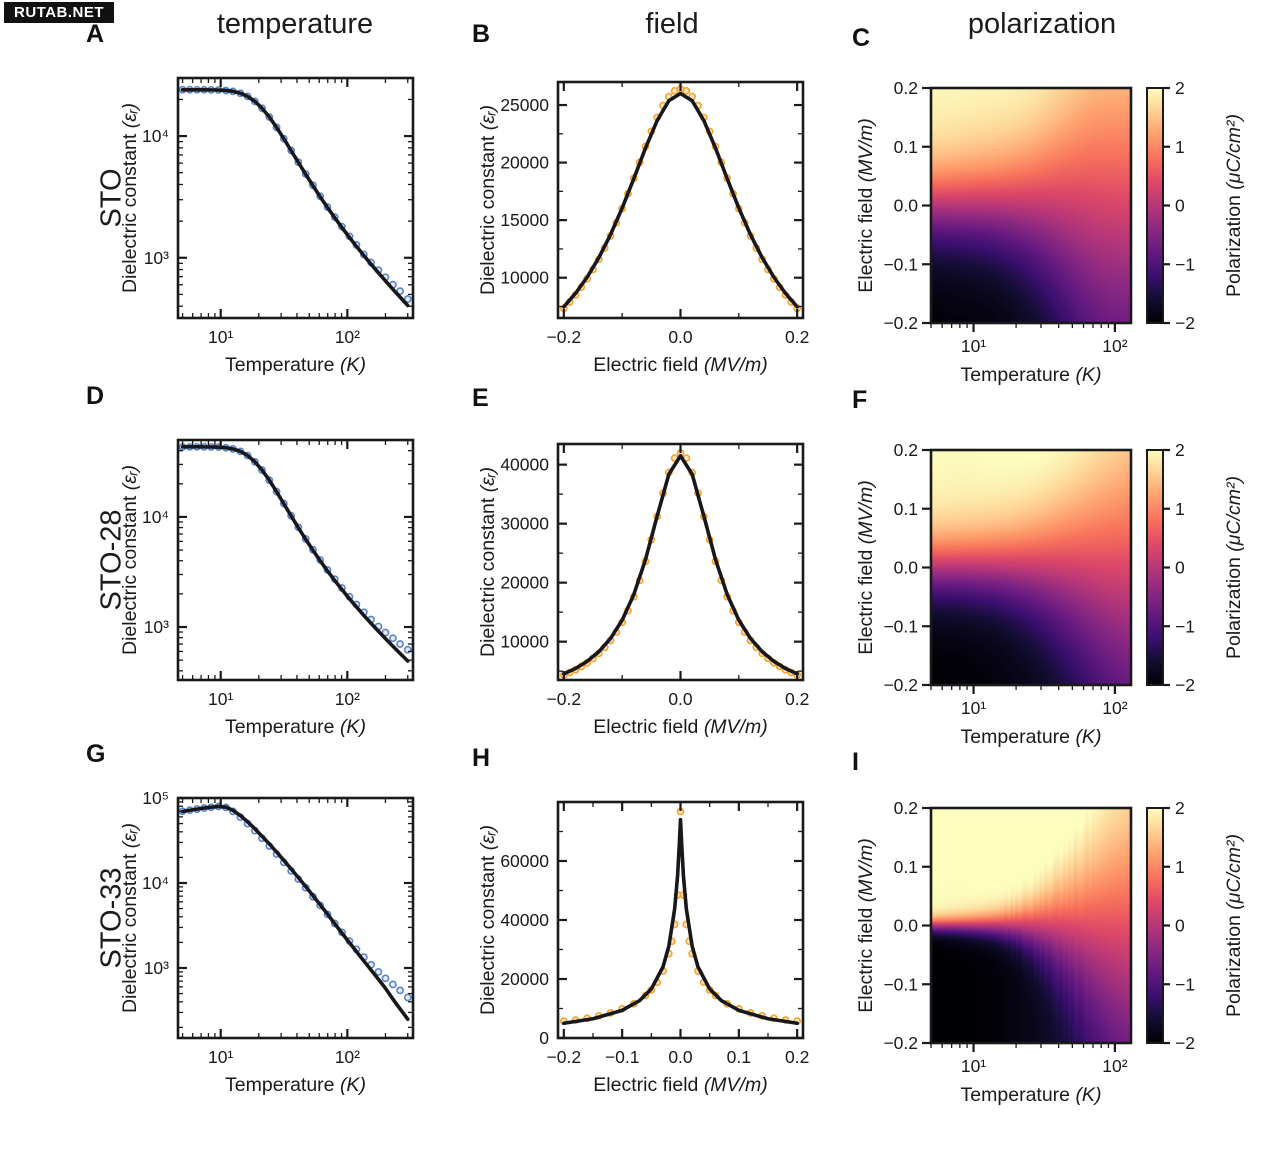  What do you see at coordinates (524, 524) in the screenshot?
I see `svg-text: 30000` at bounding box center [524, 524].